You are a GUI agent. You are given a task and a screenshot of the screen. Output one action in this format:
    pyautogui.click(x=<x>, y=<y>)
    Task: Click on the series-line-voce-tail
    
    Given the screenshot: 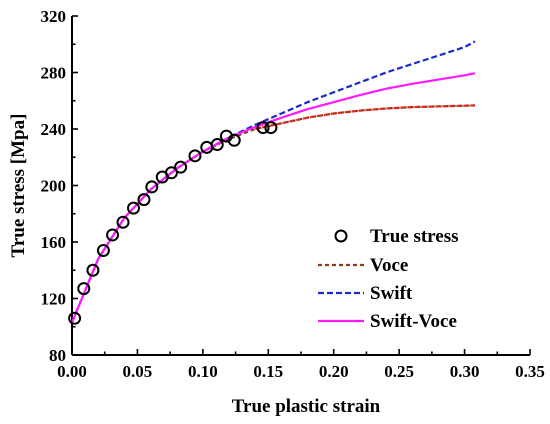 What is the action you would take?
    pyautogui.click(x=365, y=117)
    